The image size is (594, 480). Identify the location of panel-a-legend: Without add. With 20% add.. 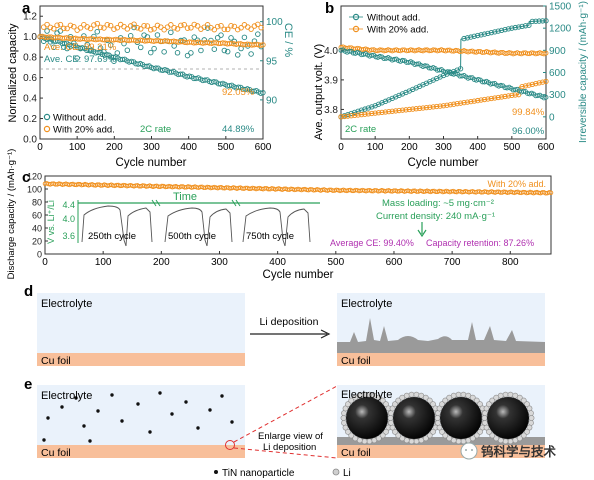
(79, 124).